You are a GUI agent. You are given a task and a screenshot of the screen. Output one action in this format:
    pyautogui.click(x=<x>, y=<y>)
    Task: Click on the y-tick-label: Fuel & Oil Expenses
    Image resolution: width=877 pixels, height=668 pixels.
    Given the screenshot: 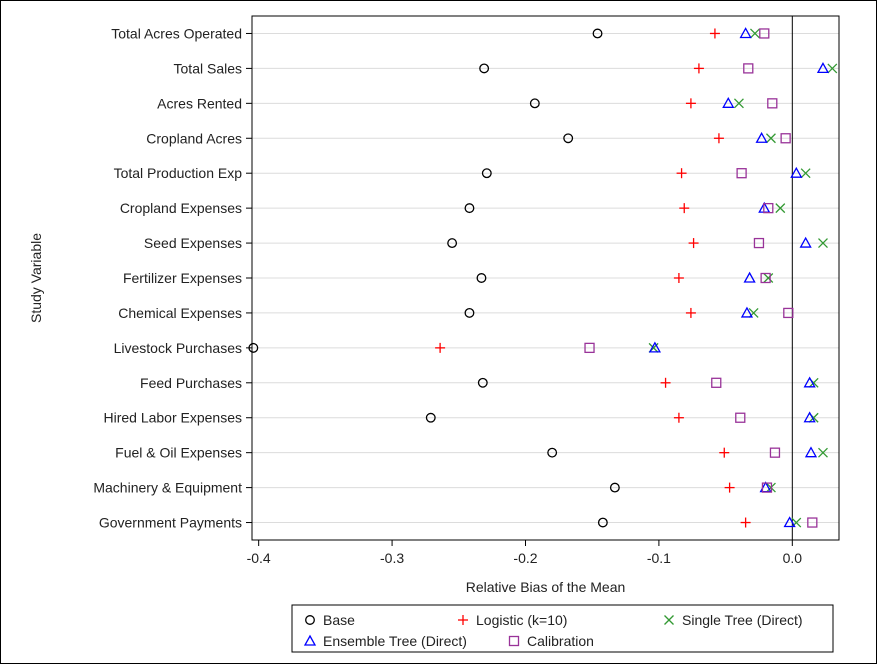 What is the action you would take?
    pyautogui.click(x=178, y=453)
    